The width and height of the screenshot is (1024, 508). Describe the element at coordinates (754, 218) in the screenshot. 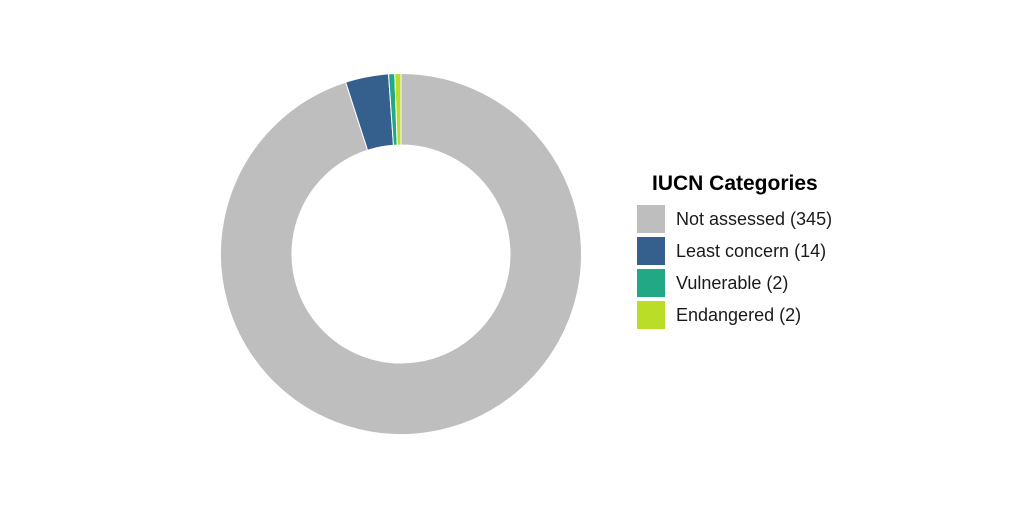

I see `legend-label-not-assessed: Not assessed (345)` at that location.